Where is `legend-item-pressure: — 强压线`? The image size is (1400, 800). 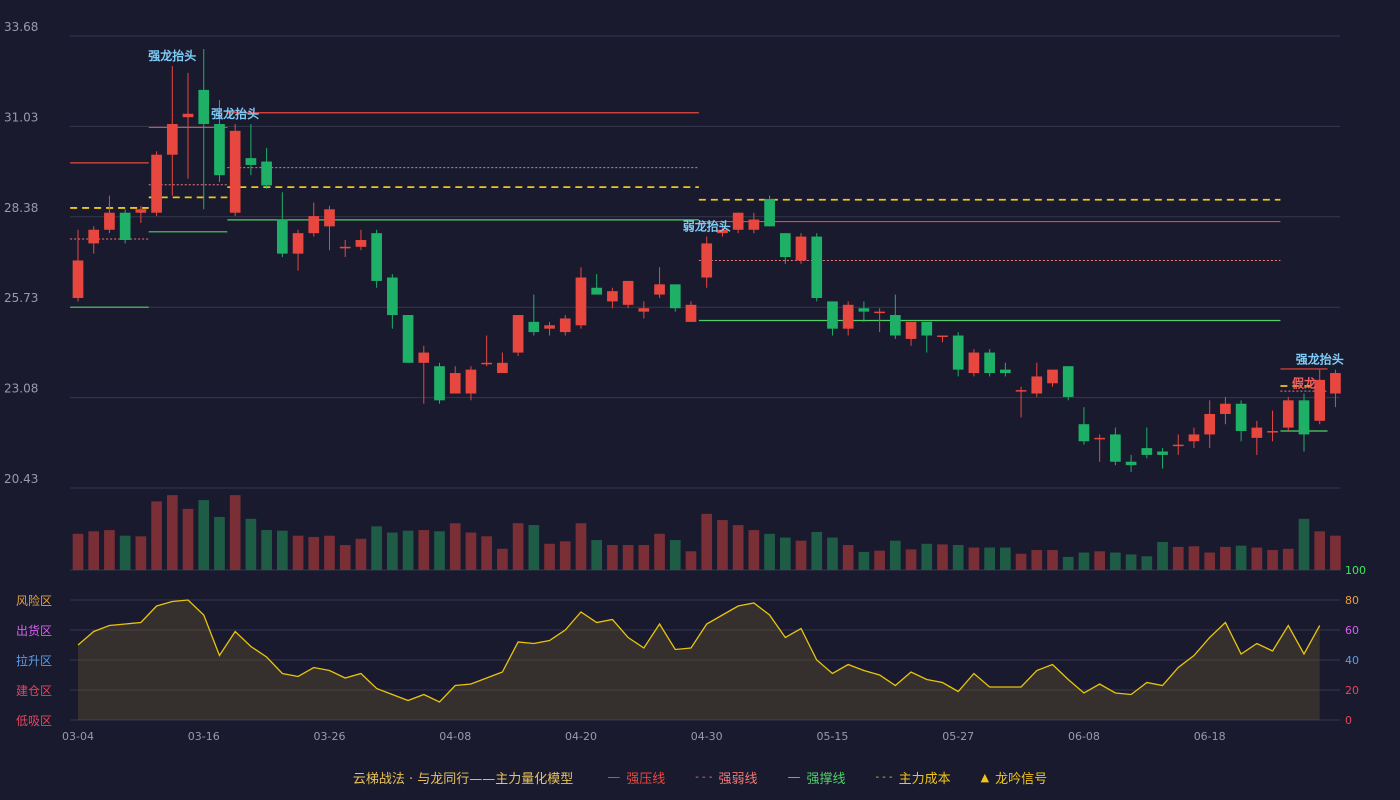
legend-item-pressure: — 强压线 is located at coordinates (636, 777).